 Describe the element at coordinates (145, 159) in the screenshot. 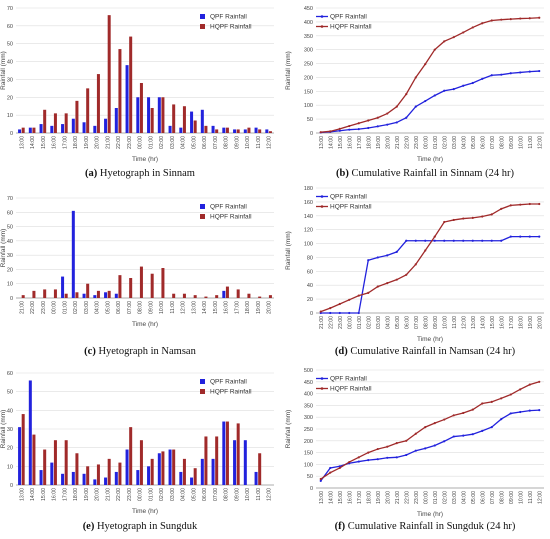

I see `chart-a-xlabel: Time (hr)` at that location.